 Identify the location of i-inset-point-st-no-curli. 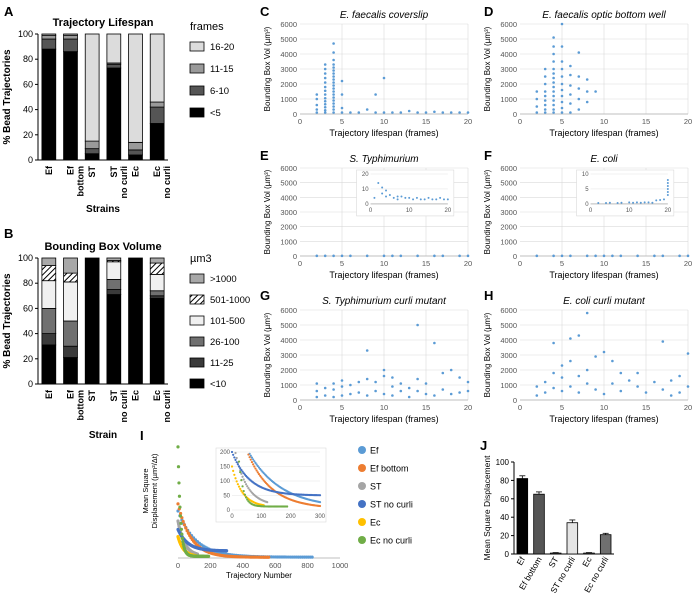
(242, 471).